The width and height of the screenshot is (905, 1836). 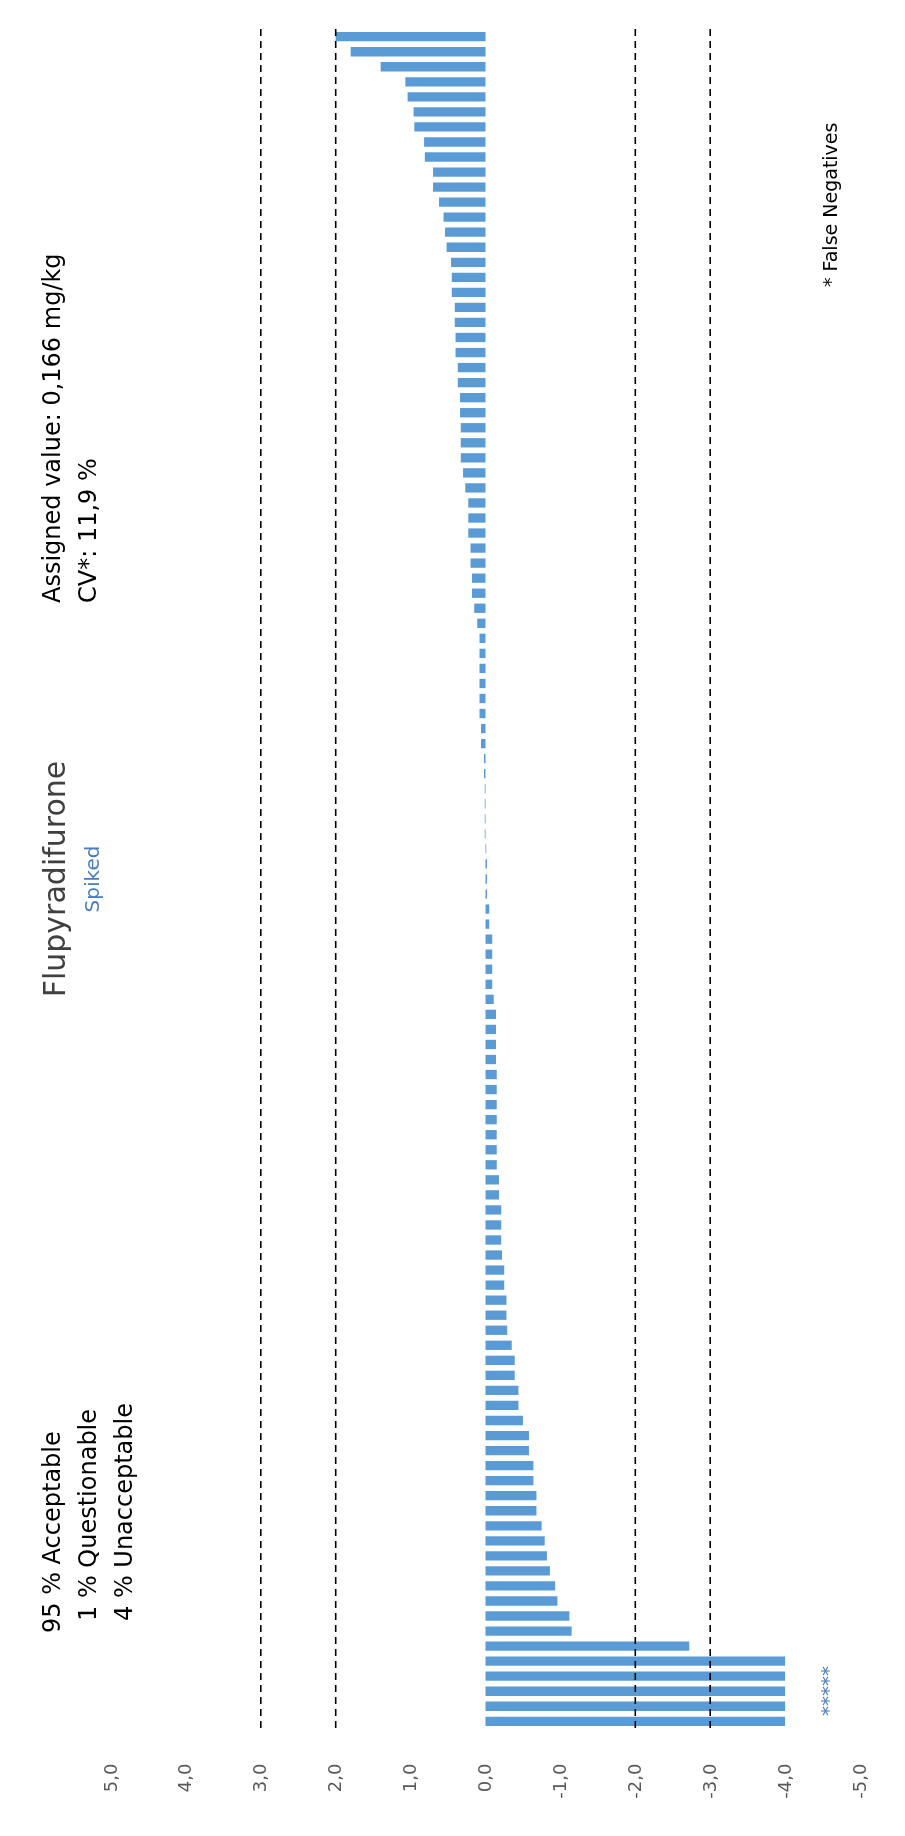 What do you see at coordinates (634, 1781) in the screenshot?
I see `x-tick-label: -2,0` at bounding box center [634, 1781].